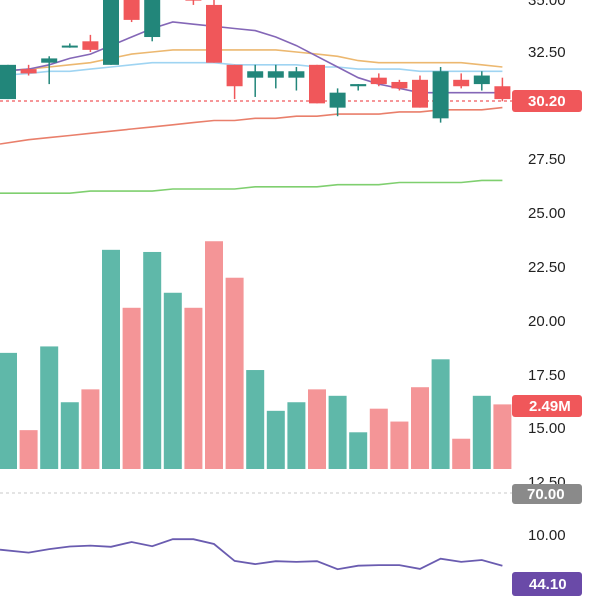 The image size is (600, 600). I want to click on svg-text: 44.10, so click(548, 584).